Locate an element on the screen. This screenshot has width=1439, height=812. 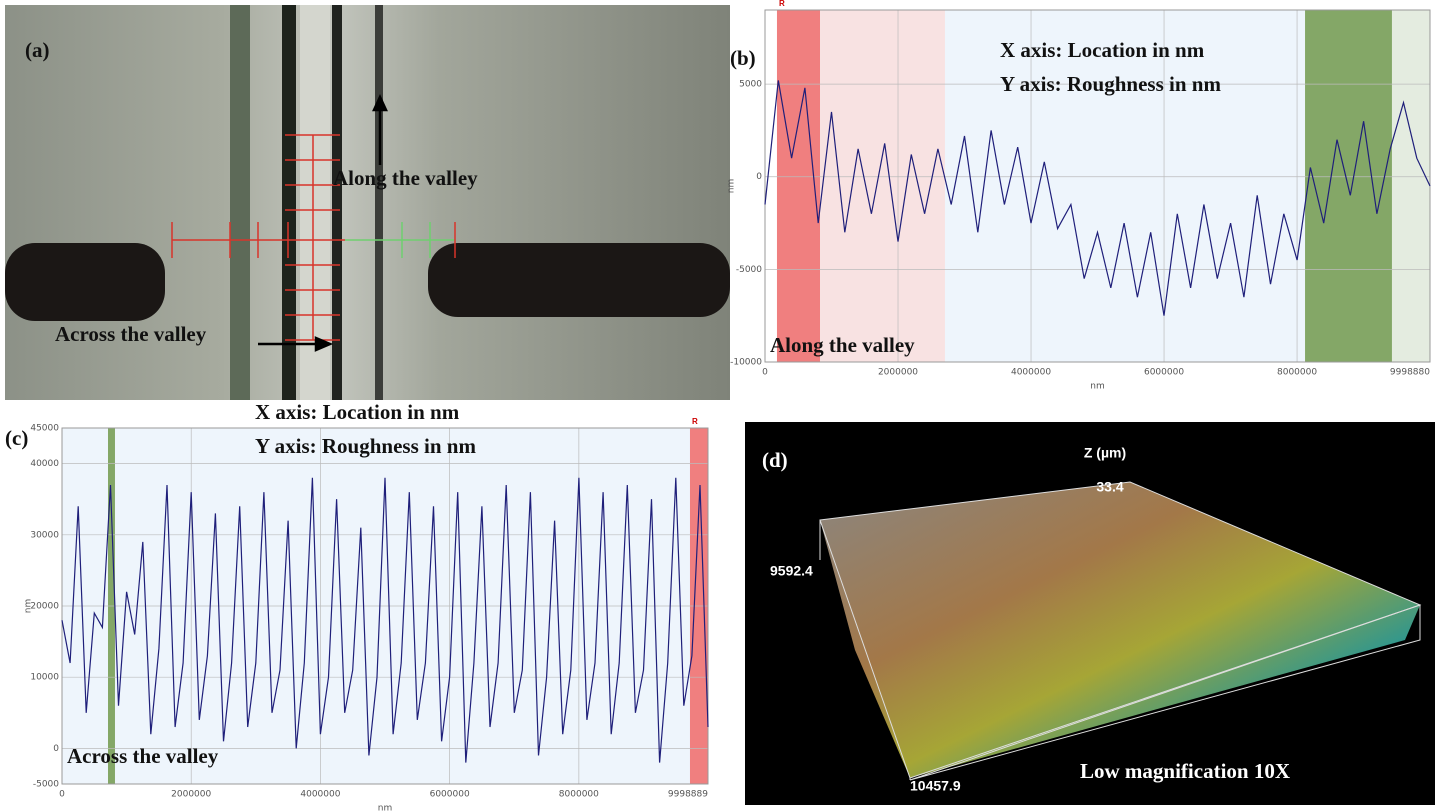
measure-grid is located at coordinates (313, 237).